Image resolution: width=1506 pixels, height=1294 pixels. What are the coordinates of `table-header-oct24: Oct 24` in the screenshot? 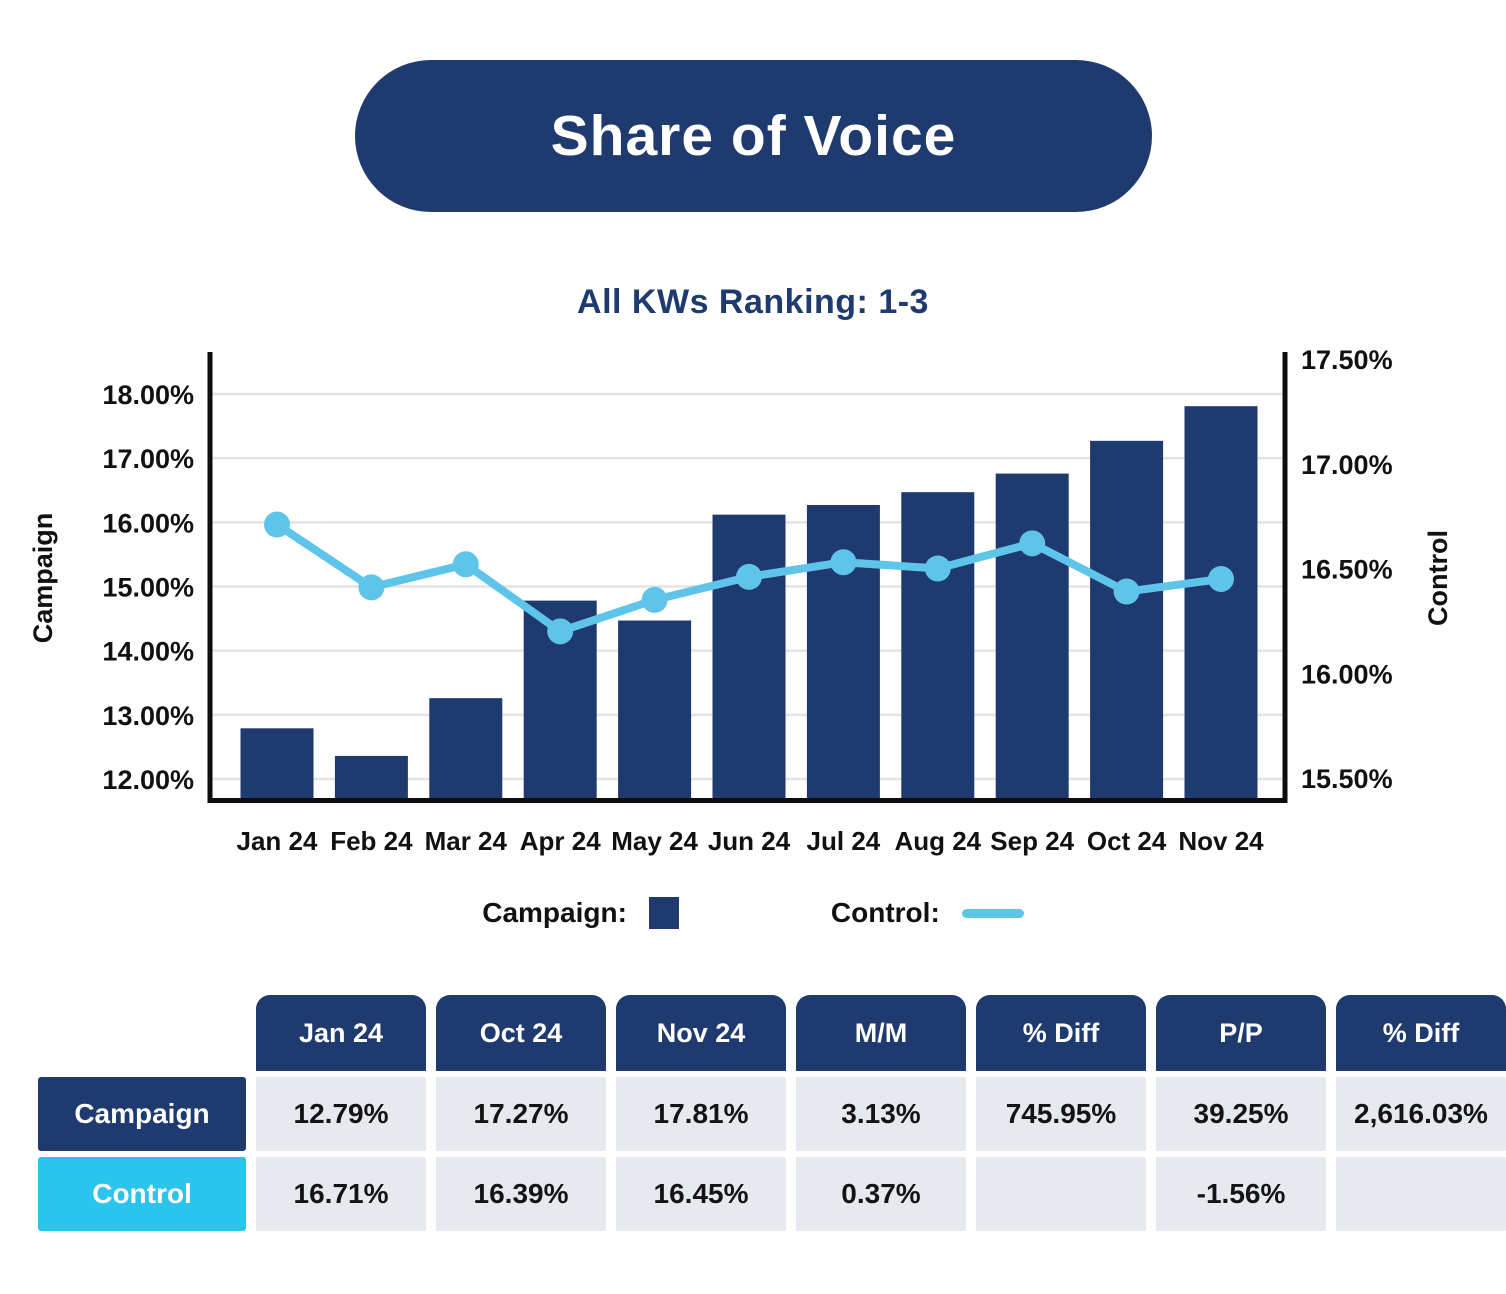 It's located at (521, 1033).